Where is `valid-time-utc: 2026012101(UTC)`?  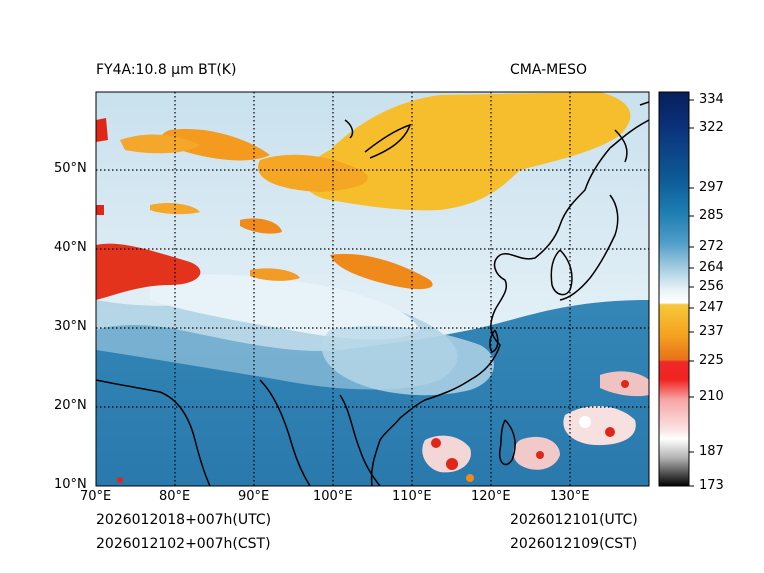
valid-time-utc: 2026012101(UTC) is located at coordinates (574, 520).